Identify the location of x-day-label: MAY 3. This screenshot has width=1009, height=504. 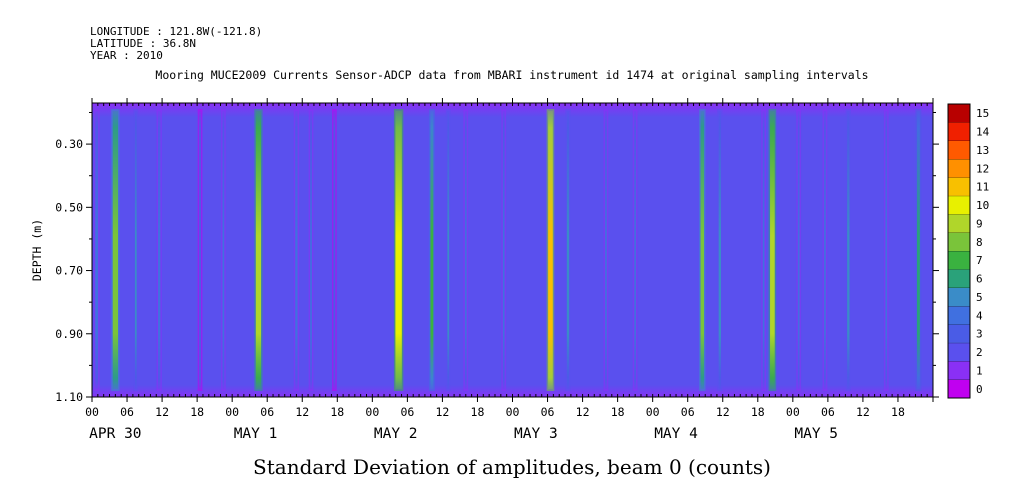
(536, 434).